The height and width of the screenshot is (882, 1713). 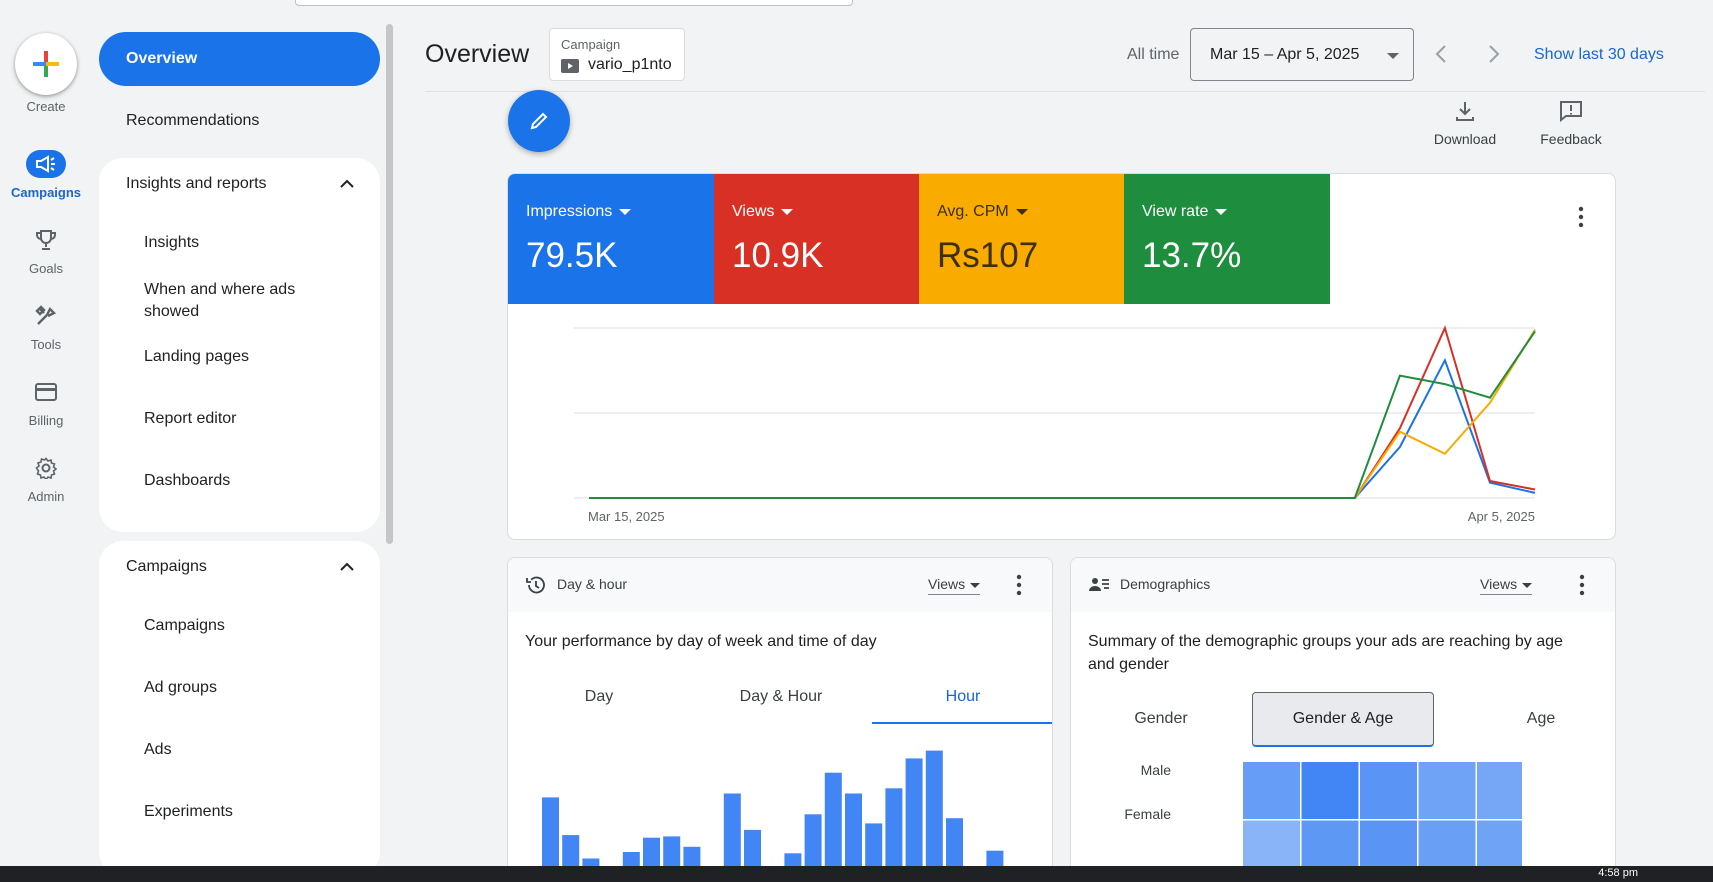 I want to click on rail-item-billing: Billing, so click(x=46, y=410).